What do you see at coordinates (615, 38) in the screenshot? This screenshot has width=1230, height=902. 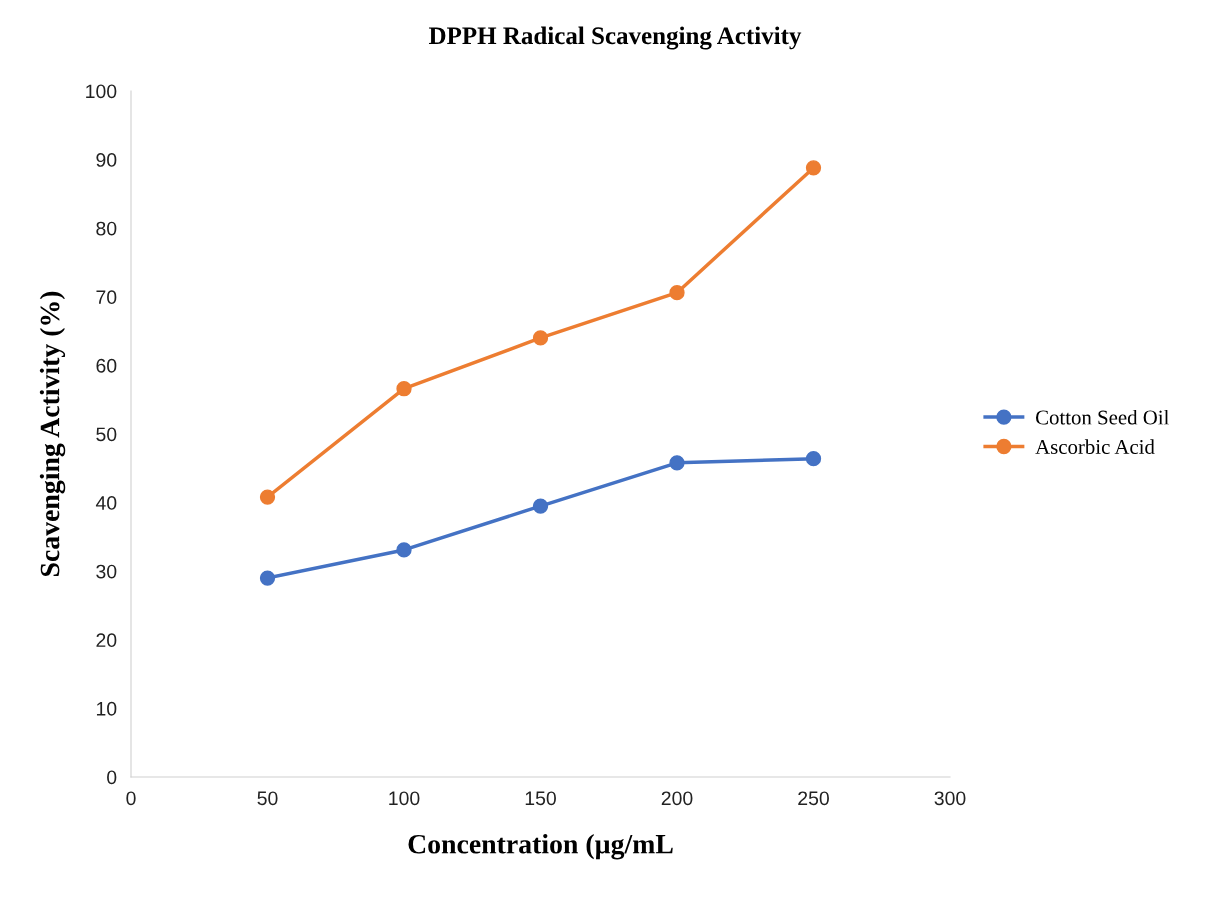 I see `chart-title: DPPH Radical Scavenging Activity` at bounding box center [615, 38].